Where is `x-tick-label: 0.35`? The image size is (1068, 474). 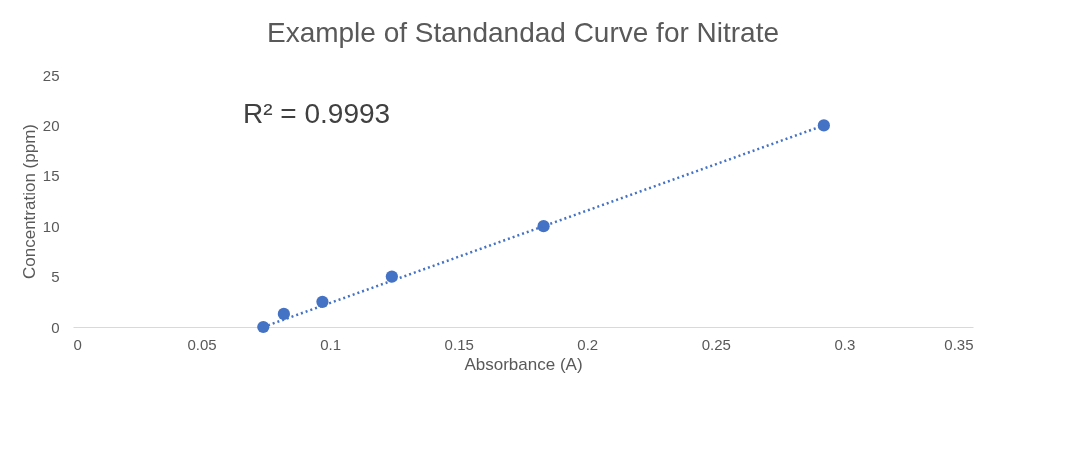
x-tick-label: 0.35 is located at coordinates (959, 344).